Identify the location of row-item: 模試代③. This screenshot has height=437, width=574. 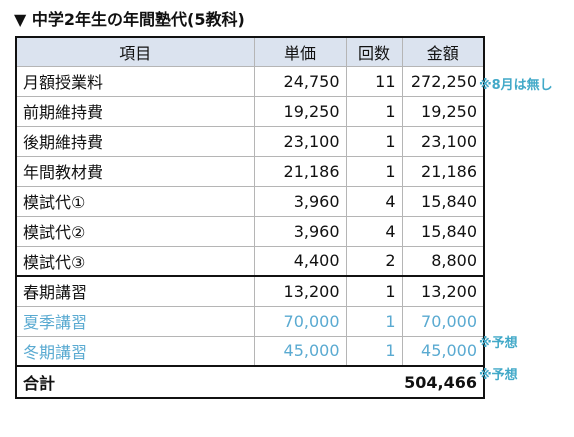
(135, 261).